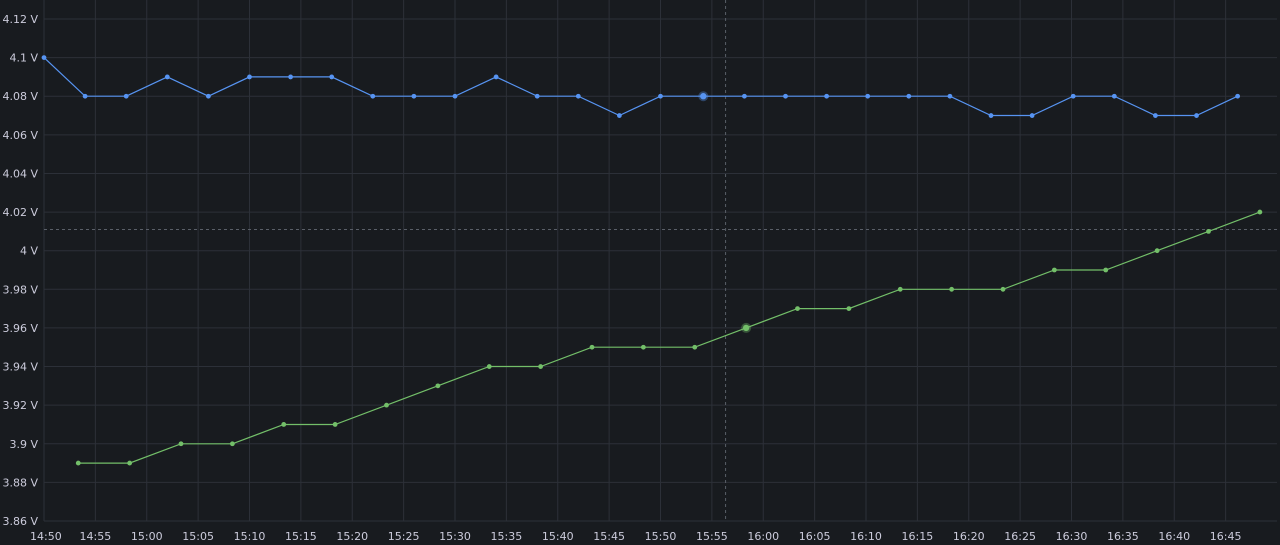 This screenshot has width=1280, height=545. I want to click on x-tick-label: 16:45, so click(1226, 536).